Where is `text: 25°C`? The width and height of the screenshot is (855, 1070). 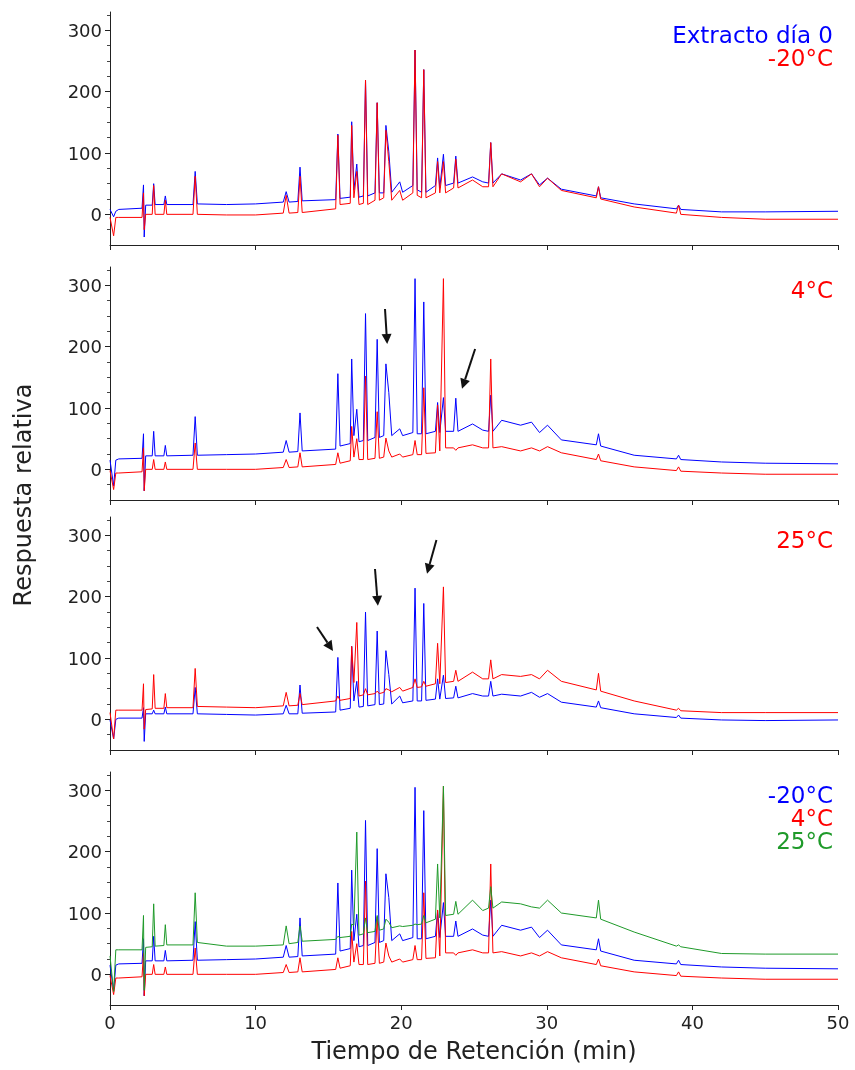 text: 25°C is located at coordinates (804, 539).